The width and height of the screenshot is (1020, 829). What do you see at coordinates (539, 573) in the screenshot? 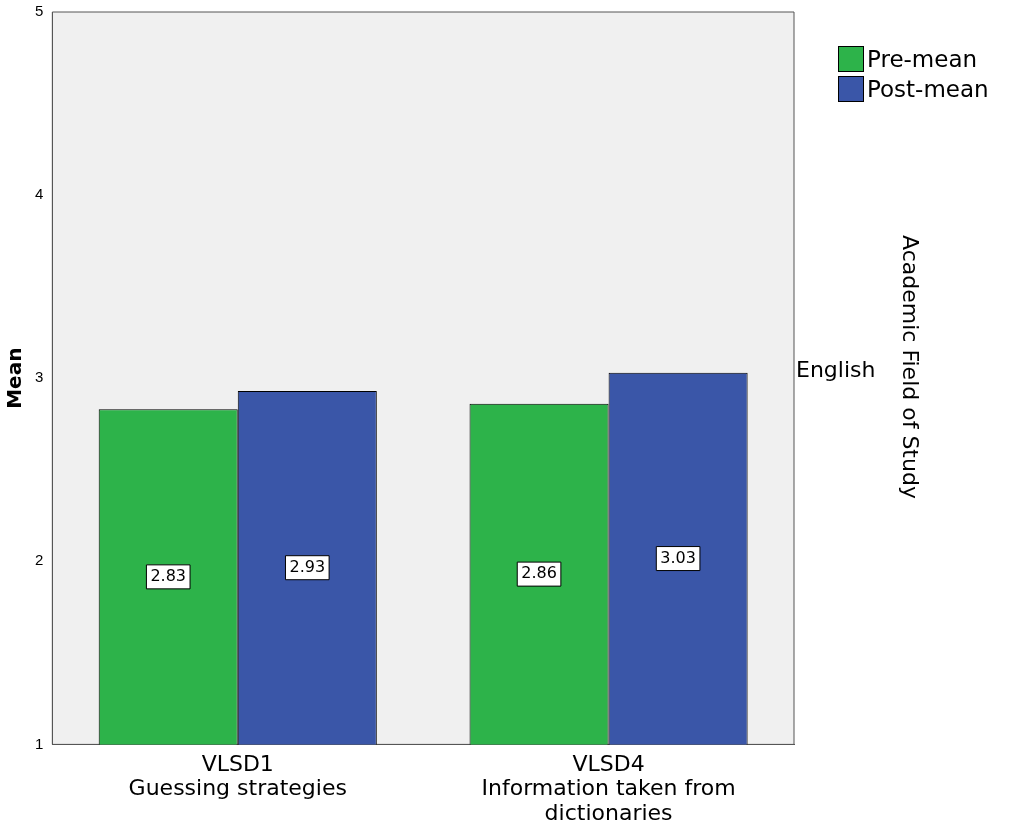
I see `data-label: 2.86` at bounding box center [539, 573].